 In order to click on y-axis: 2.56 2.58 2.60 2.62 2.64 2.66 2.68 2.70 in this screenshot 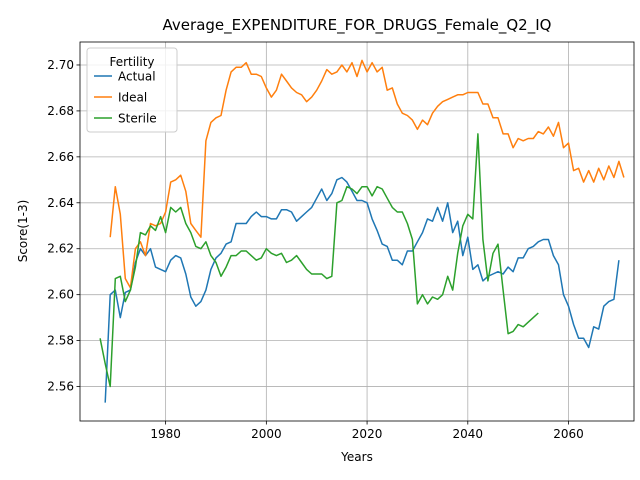, I will do `click(63, 226)`.